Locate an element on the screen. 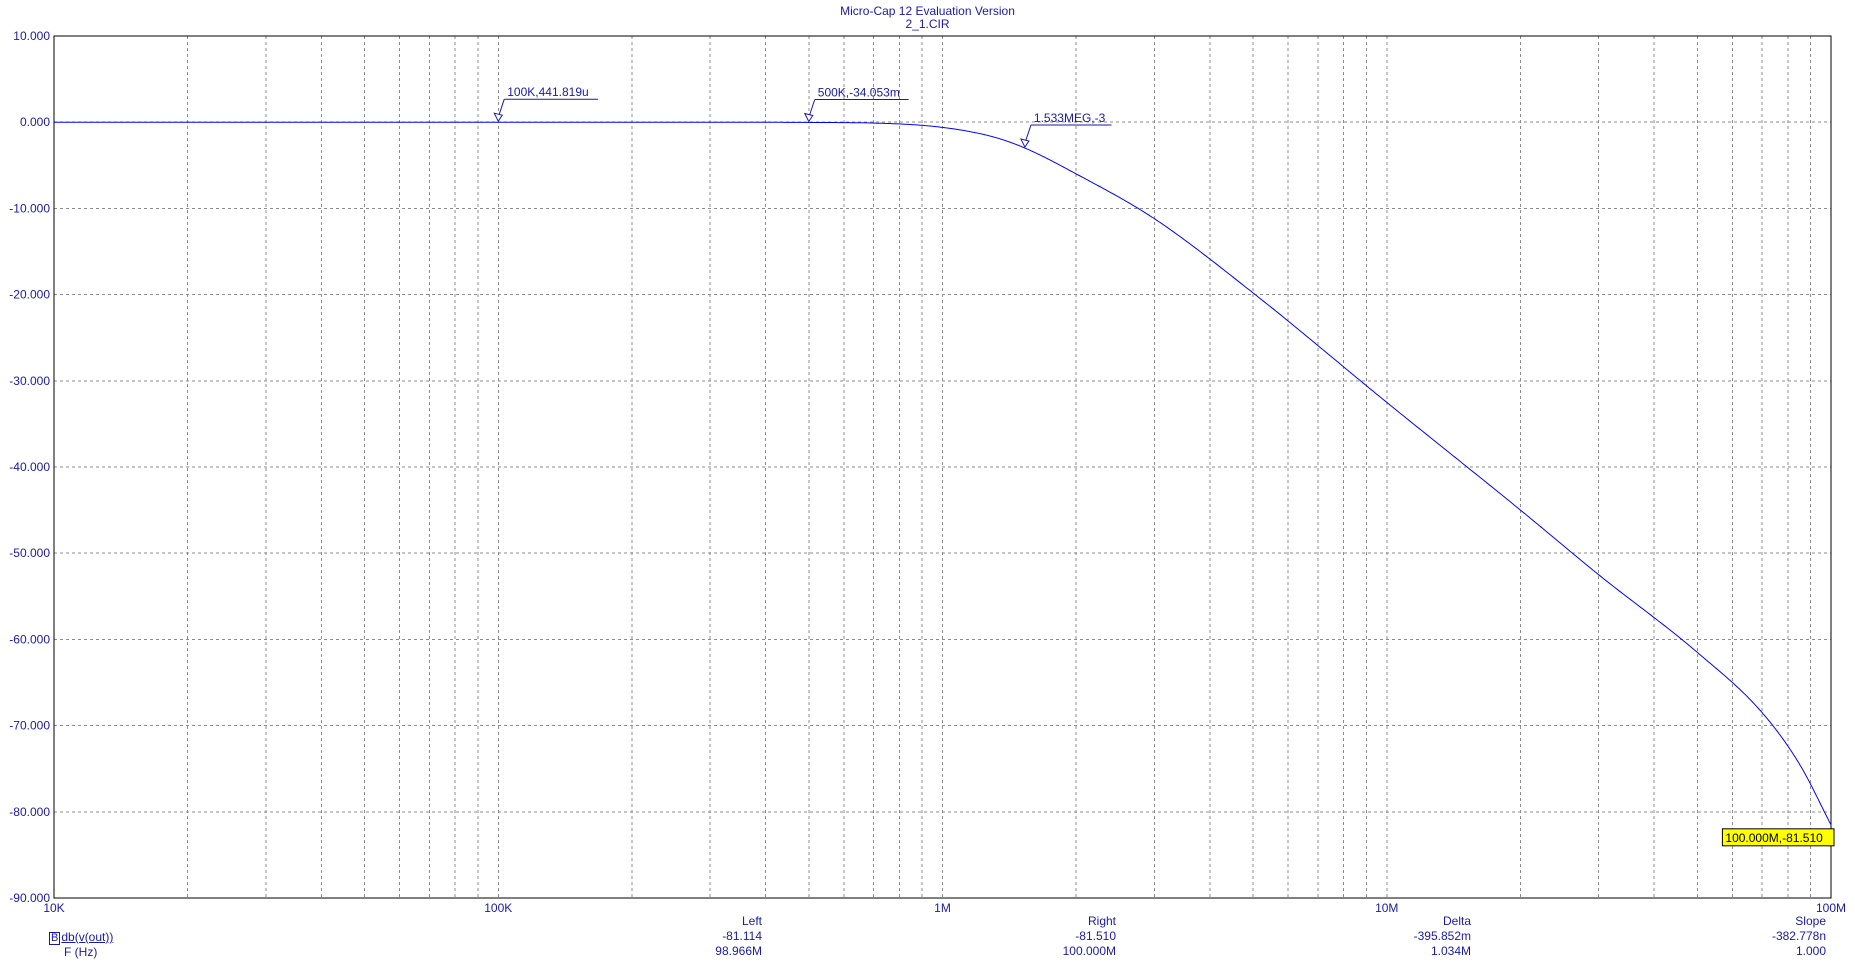  stat-slope-y: -382.778n is located at coordinates (1798, 936).